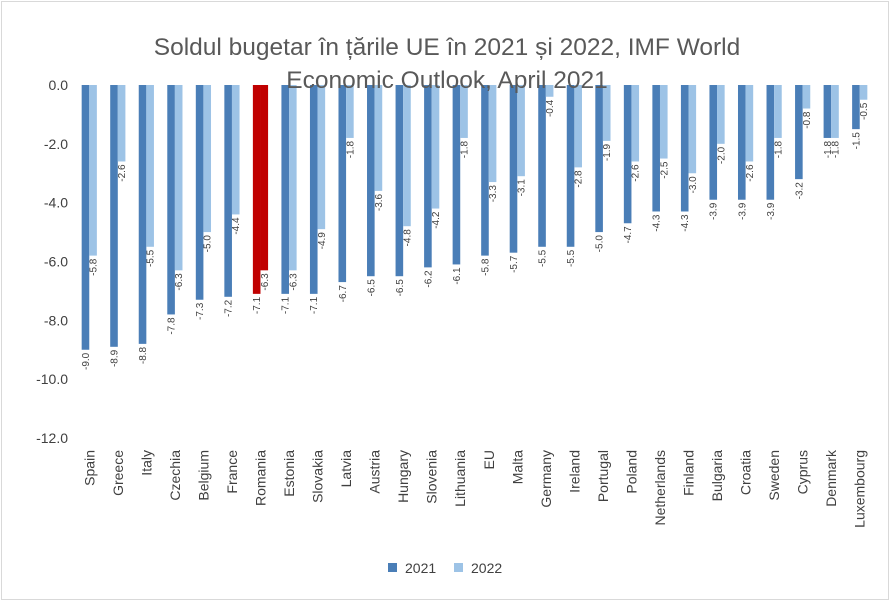  What do you see at coordinates (835, 111) in the screenshot?
I see `bar-denmark-2022` at bounding box center [835, 111].